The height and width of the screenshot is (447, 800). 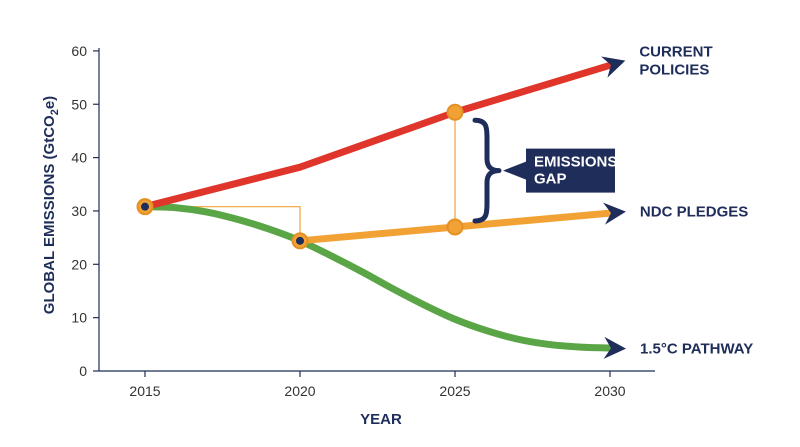 I want to click on y-axis-title: GLOBAL EMISSIONS (GtCO2e), so click(x=51, y=205).